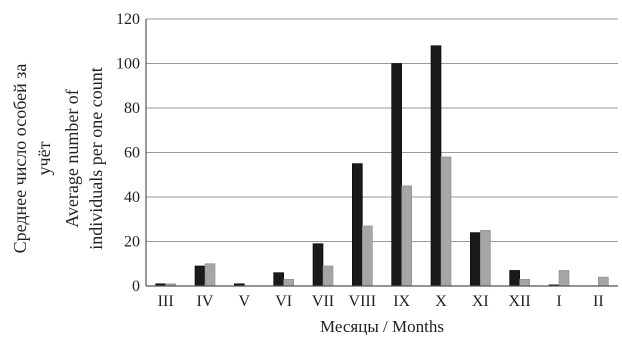 This screenshot has height=339, width=622. I want to click on x-tick-label: VII, so click(323, 301).